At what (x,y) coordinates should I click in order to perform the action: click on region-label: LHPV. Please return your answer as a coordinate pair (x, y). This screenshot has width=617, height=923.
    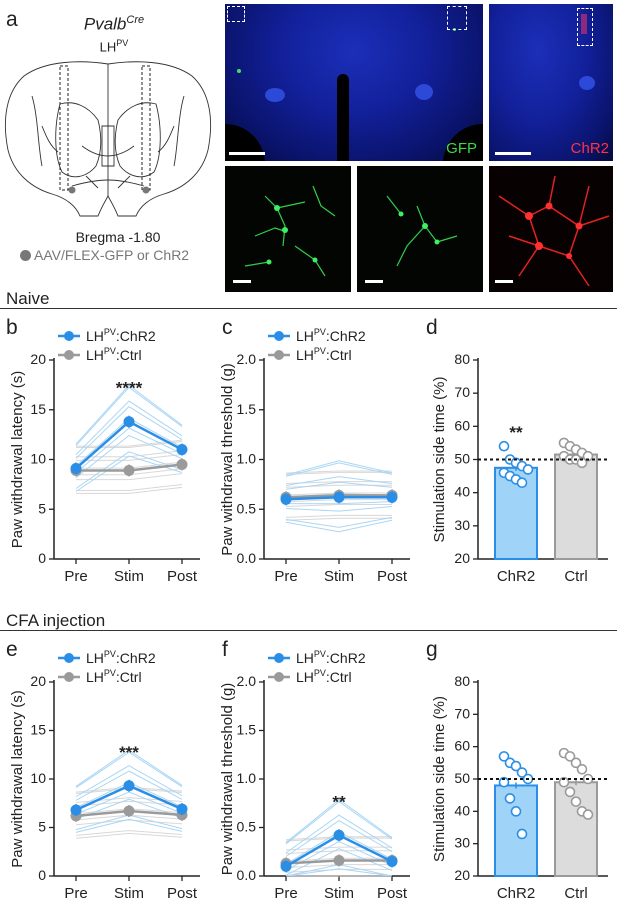
    Looking at the image, I should click on (114, 46).